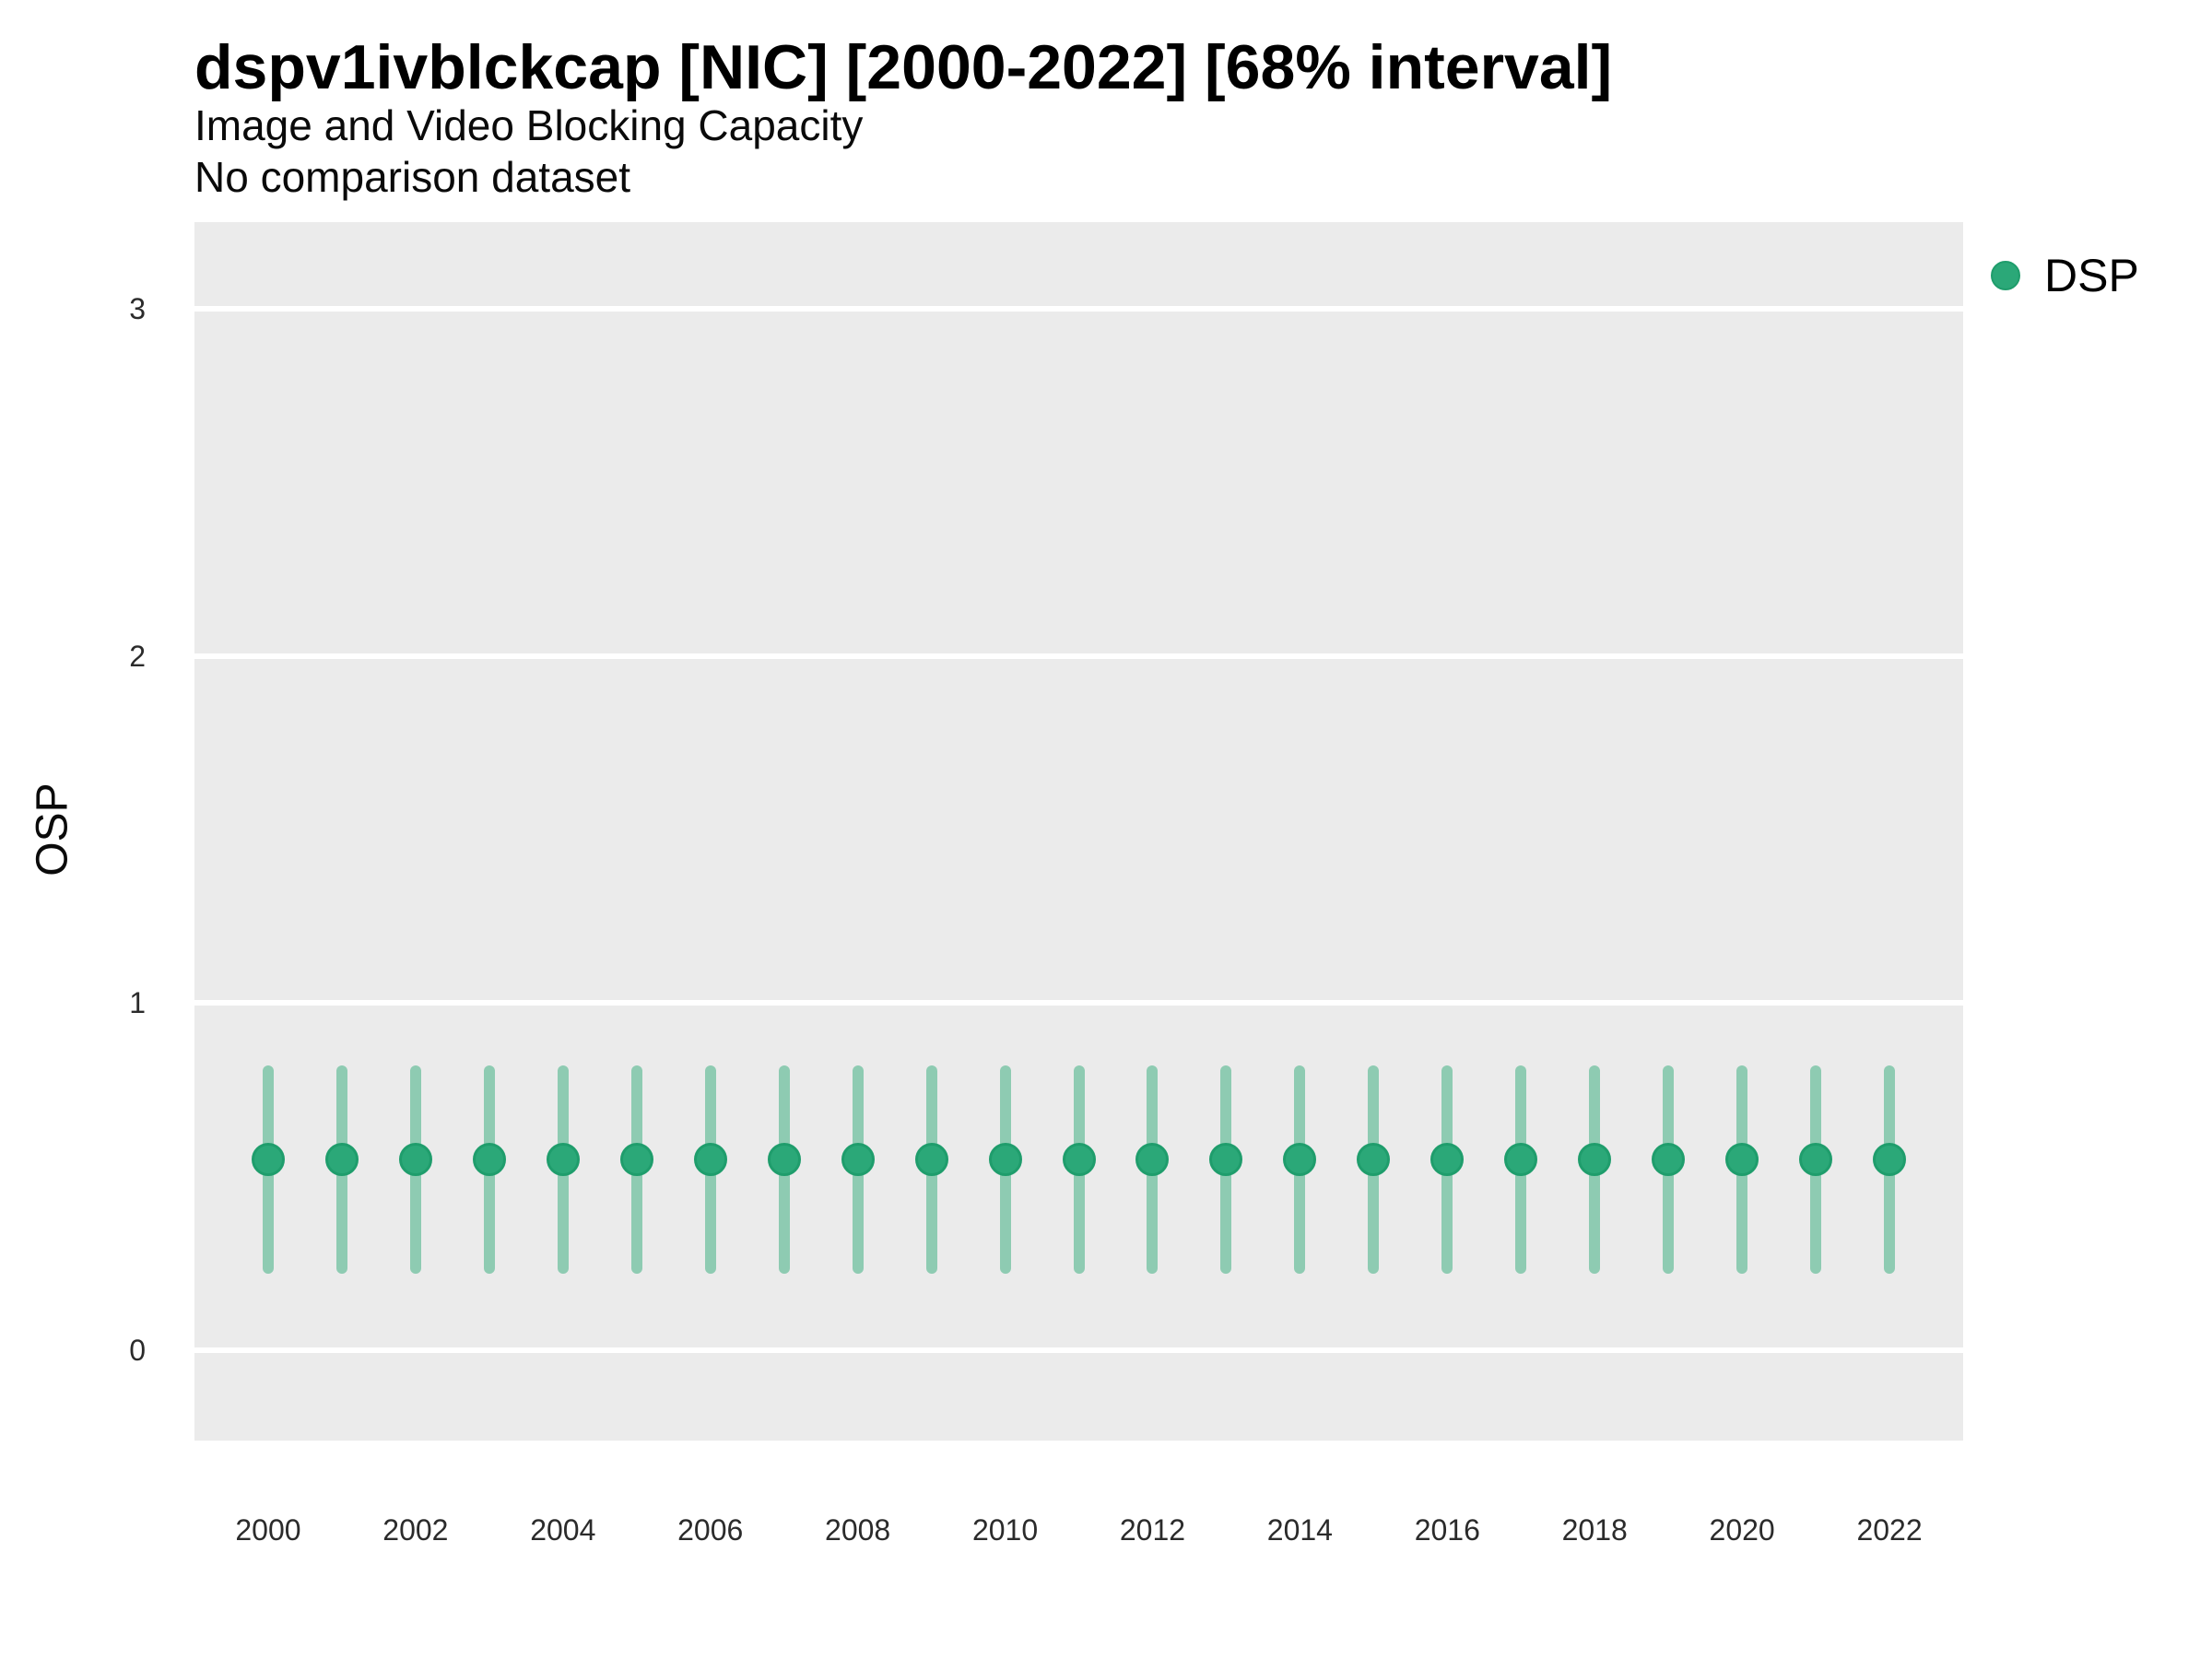 Image resolution: width=2212 pixels, height=1659 pixels. Describe the element at coordinates (1447, 1530) in the screenshot. I see `x-tick-label: 2016` at that location.